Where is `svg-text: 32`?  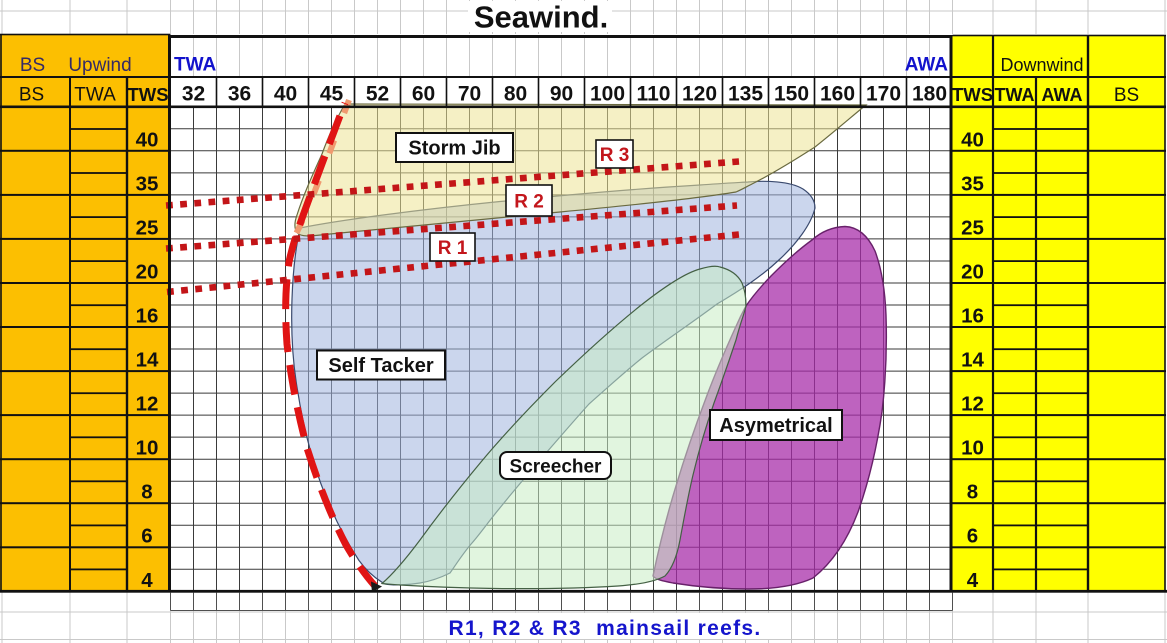 svg-text: 32 is located at coordinates (193, 94).